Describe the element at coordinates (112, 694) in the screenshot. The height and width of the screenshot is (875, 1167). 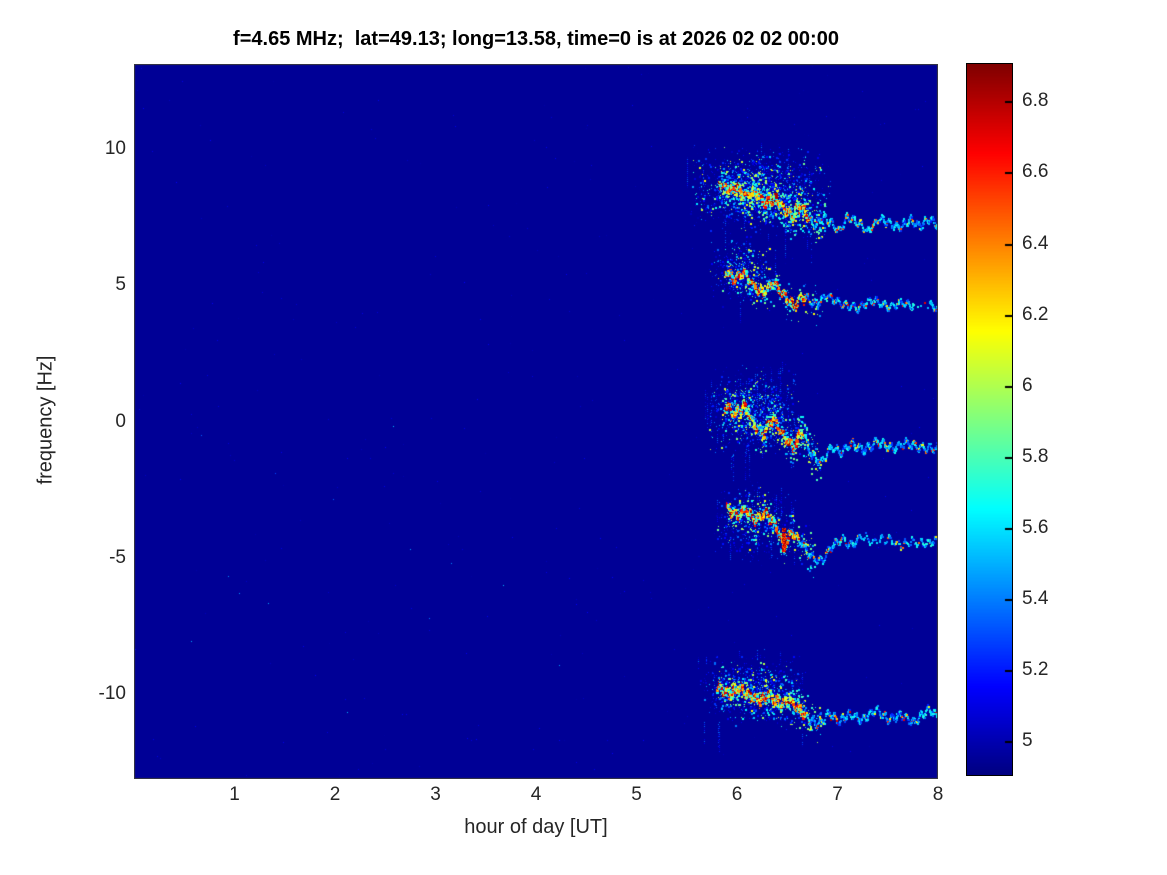
I see `y-tick-label: -10` at that location.